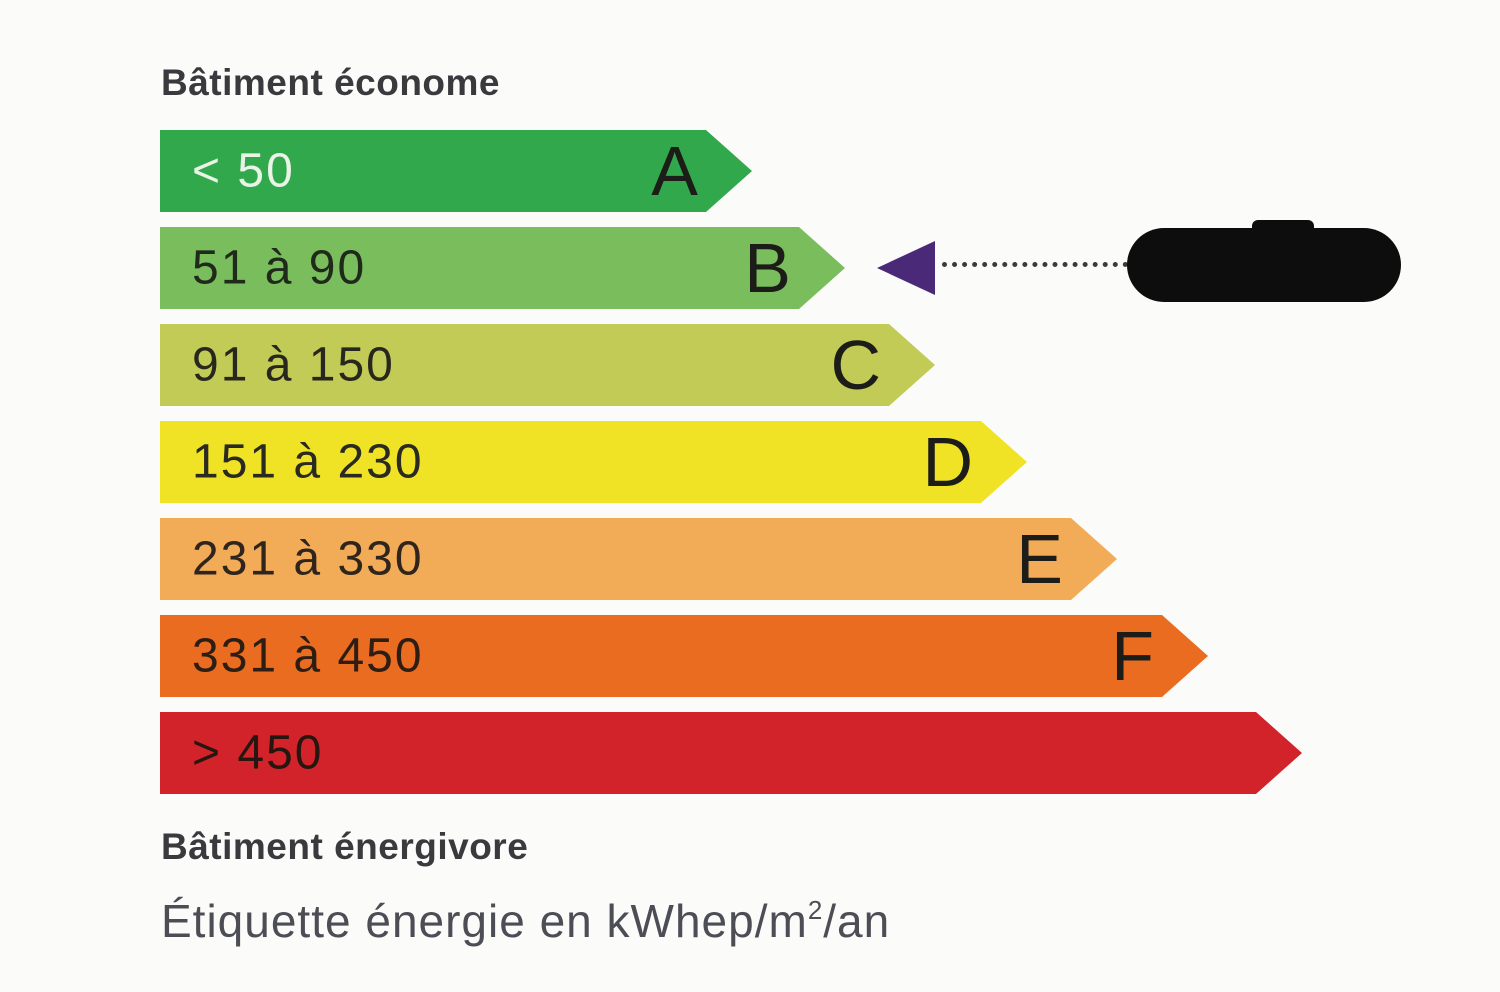  I want to click on units-caption: Étiquette énergie en kWhep/m2/an, so click(525, 921).